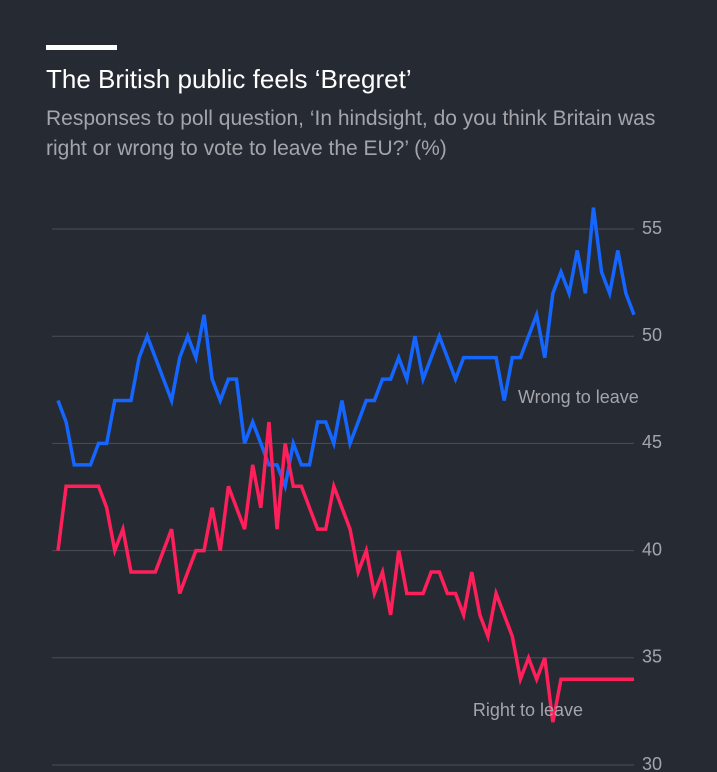  What do you see at coordinates (652, 549) in the screenshot?
I see `y-tick-label: 40` at bounding box center [652, 549].